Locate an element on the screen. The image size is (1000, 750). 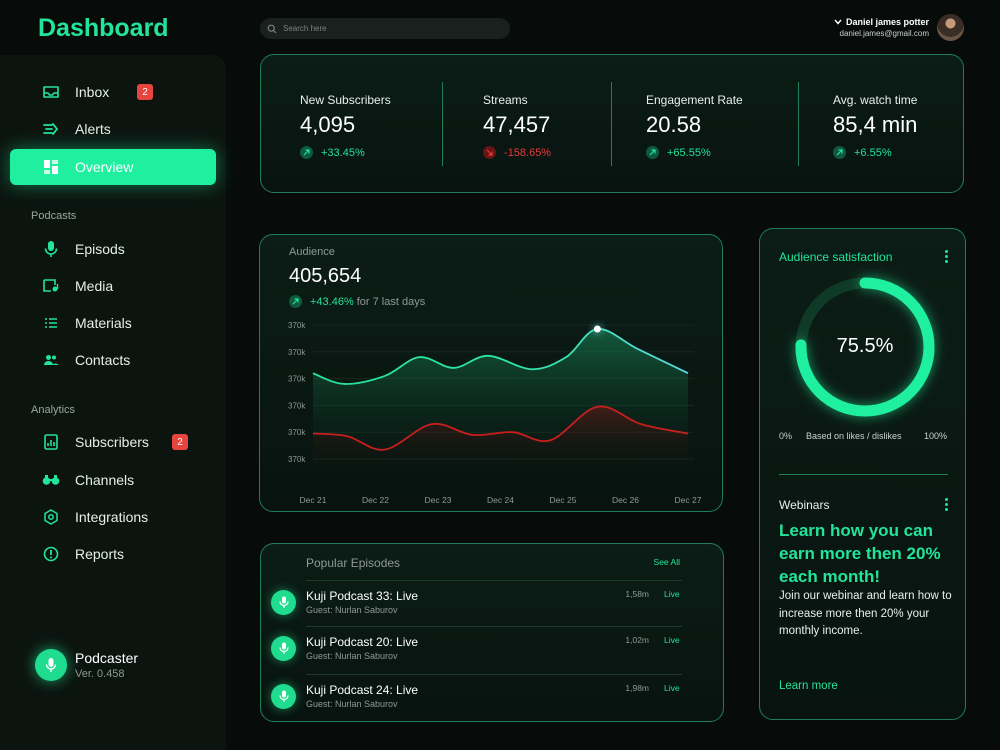
search-icon is located at coordinates (273, 29).